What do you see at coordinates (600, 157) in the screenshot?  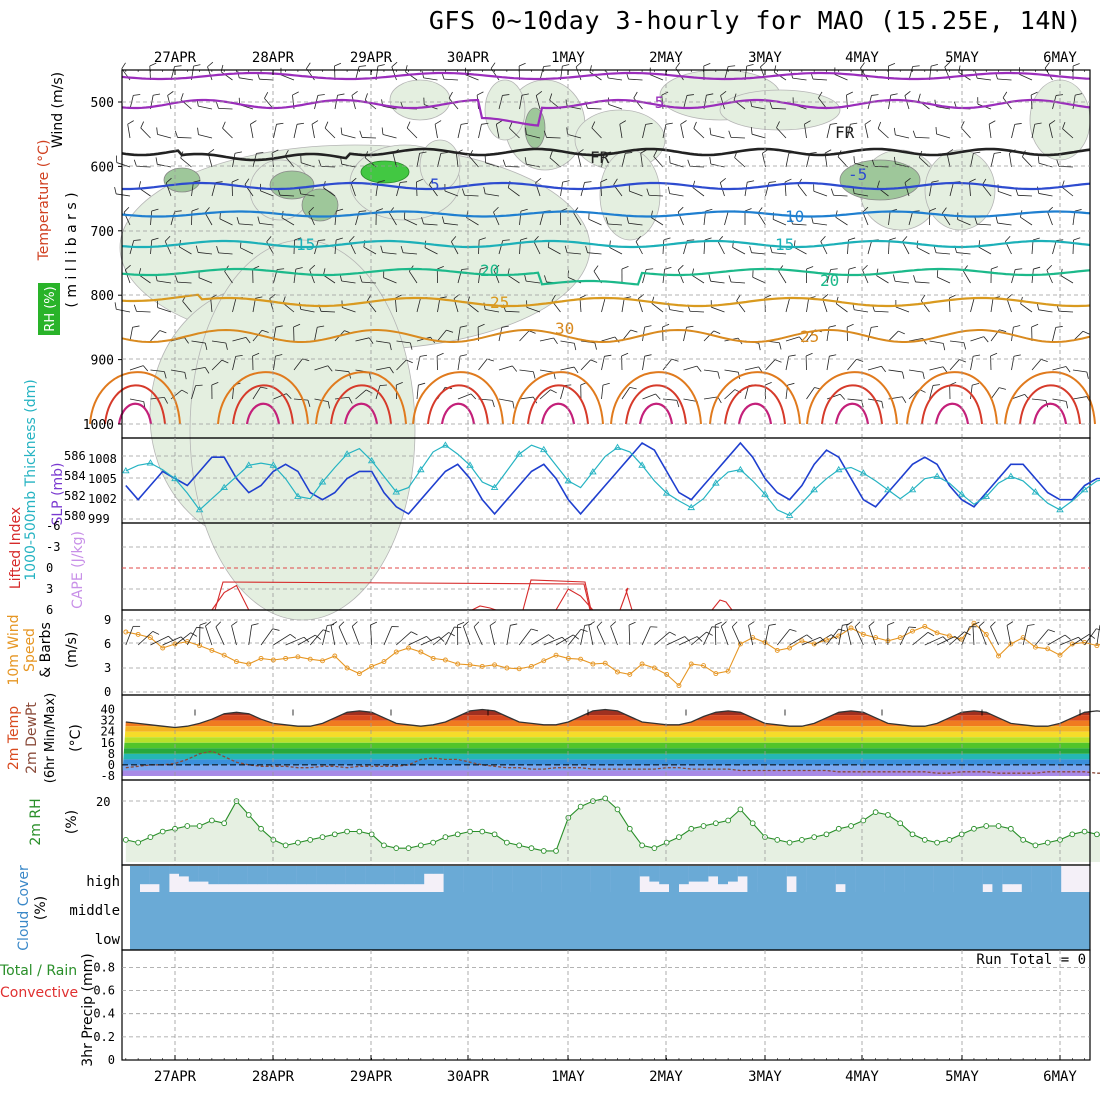 I see `contour-label-2: FR` at bounding box center [600, 157].